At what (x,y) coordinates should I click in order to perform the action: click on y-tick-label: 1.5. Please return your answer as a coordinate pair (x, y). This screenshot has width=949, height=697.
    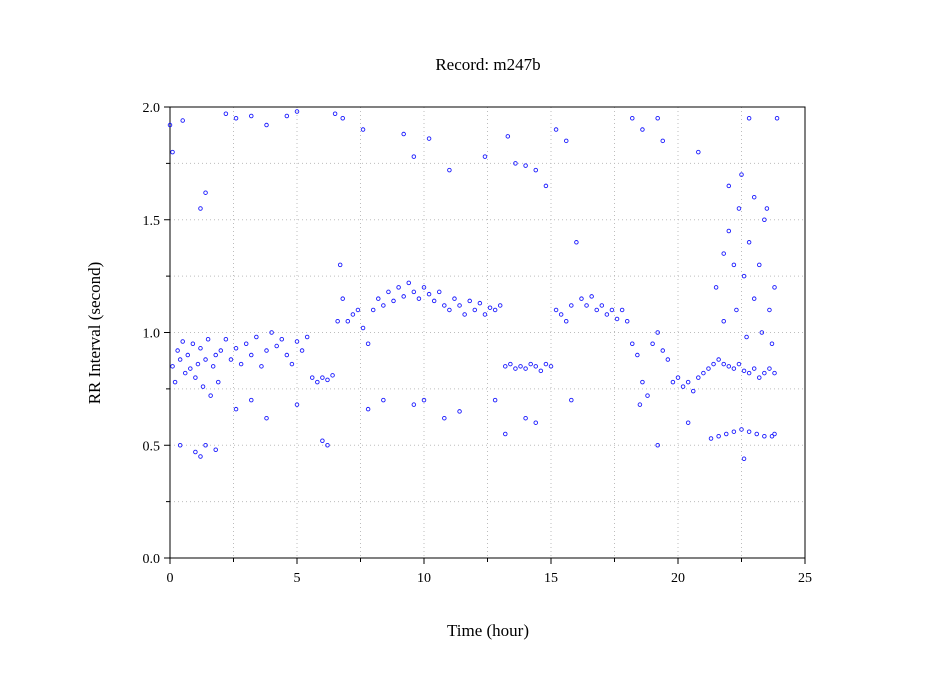
    Looking at the image, I should click on (152, 221).